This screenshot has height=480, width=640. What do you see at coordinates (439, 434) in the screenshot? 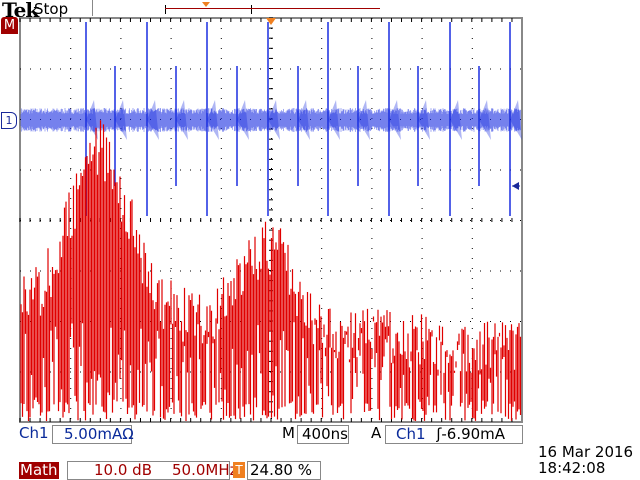
I see `rising-edge-icon: ʃ` at bounding box center [439, 434].